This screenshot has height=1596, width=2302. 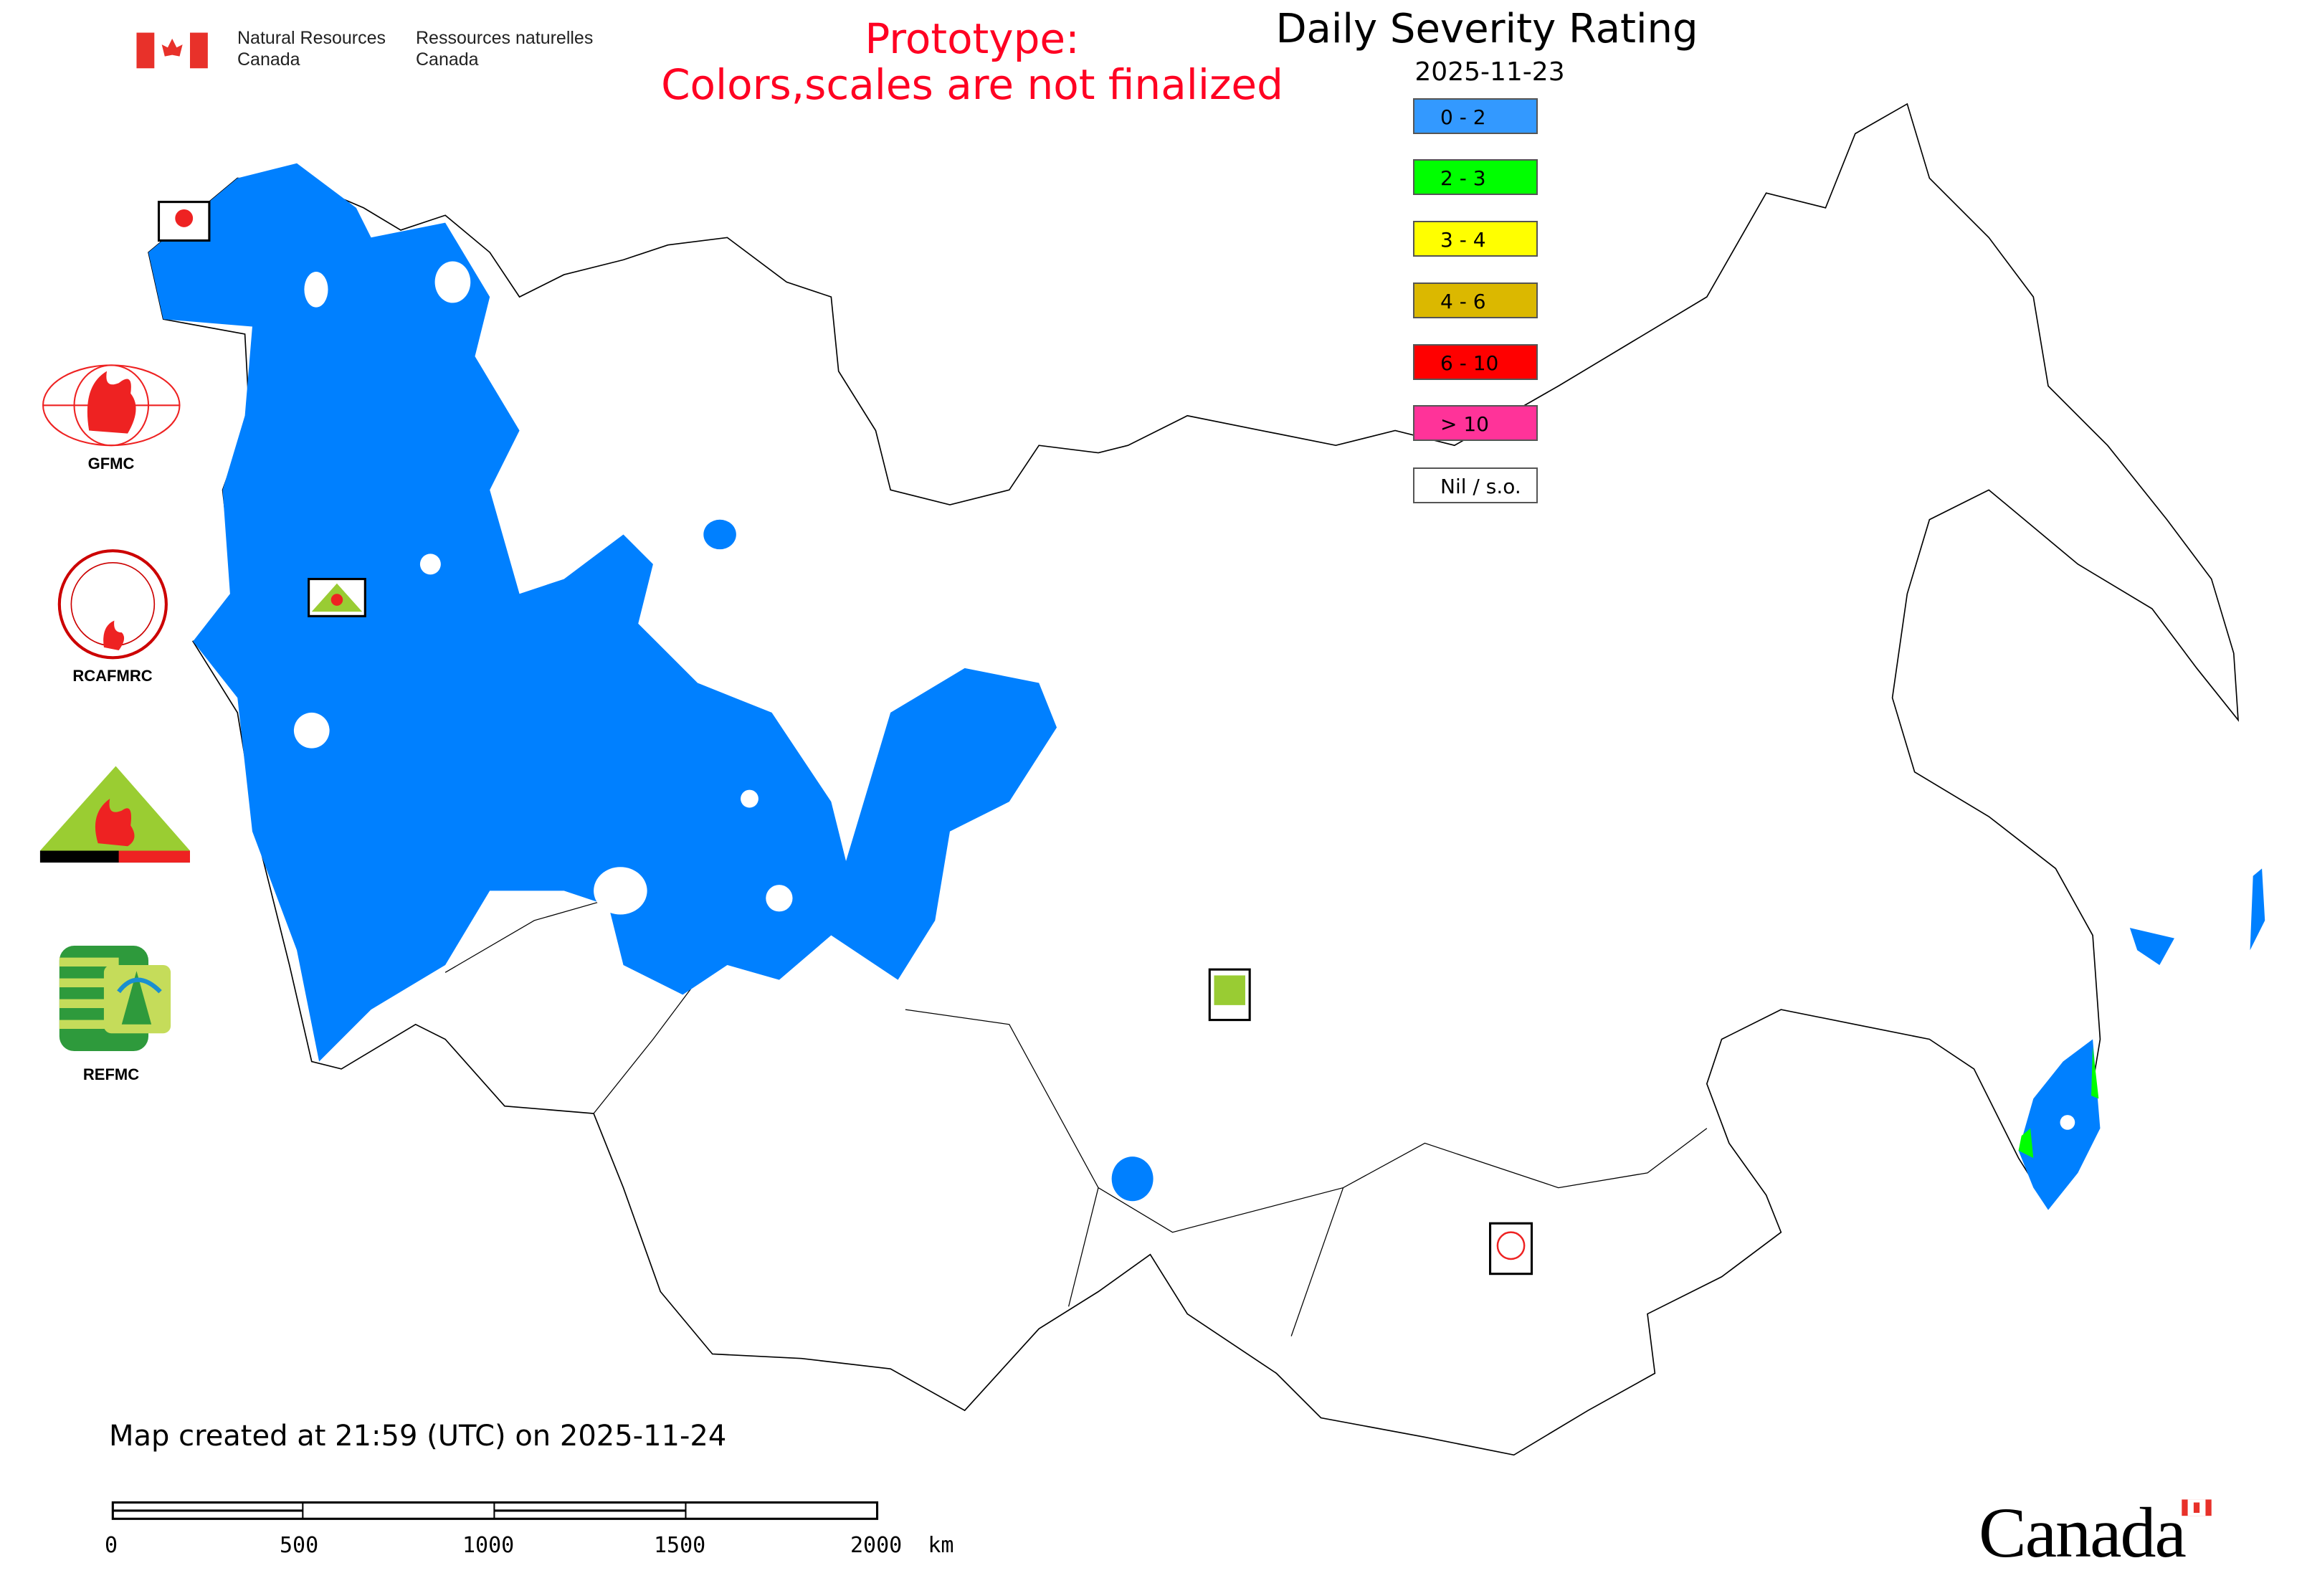 What do you see at coordinates (680, 1545) in the screenshot?
I see `scale-label: 1500` at bounding box center [680, 1545].